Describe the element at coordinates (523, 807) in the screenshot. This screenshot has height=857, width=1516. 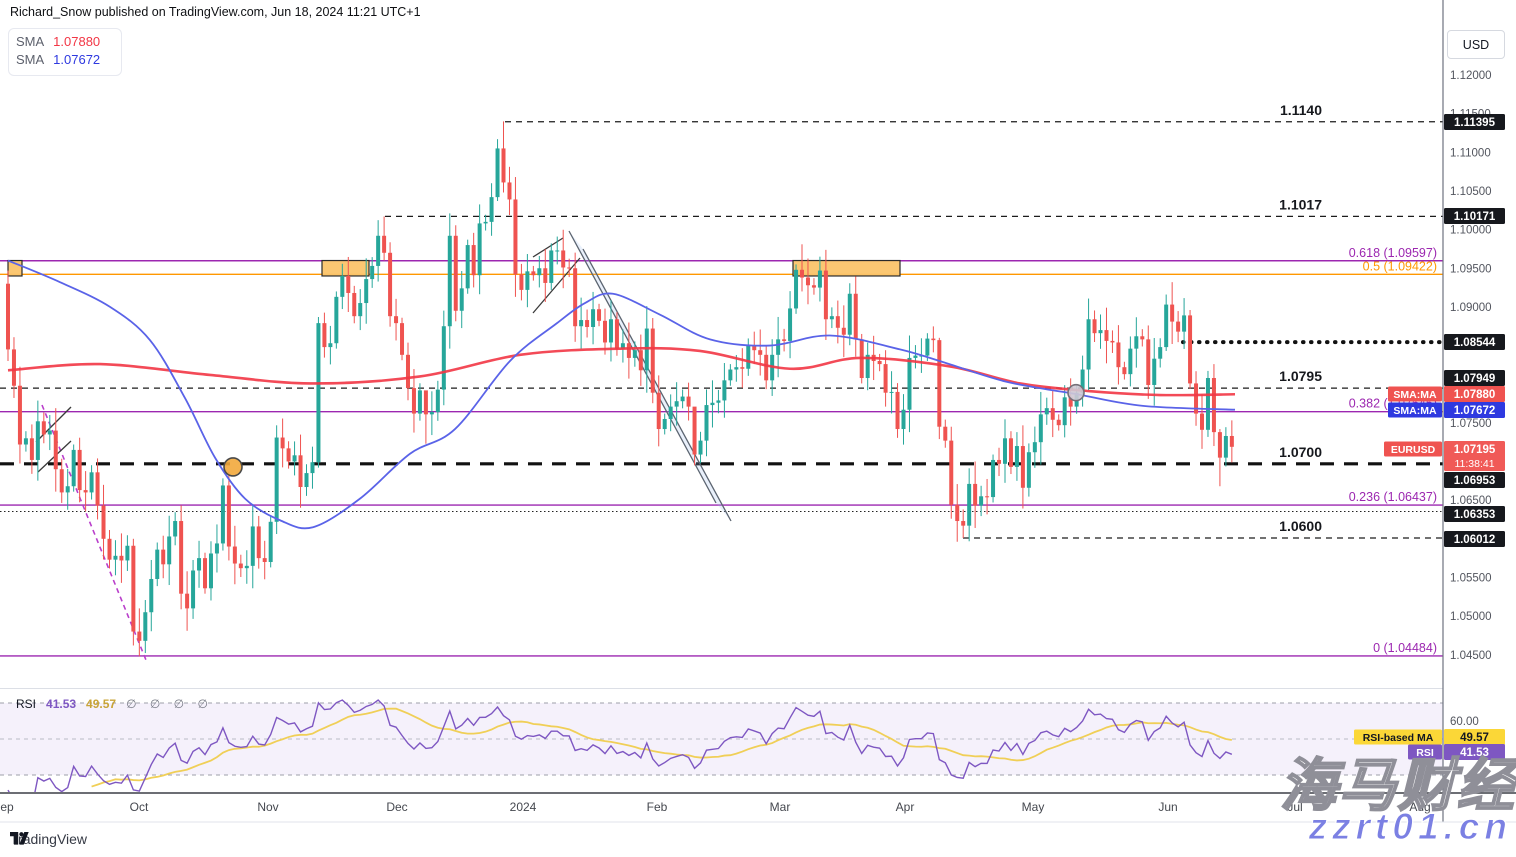
I see `time-axis-label: 2024` at that location.